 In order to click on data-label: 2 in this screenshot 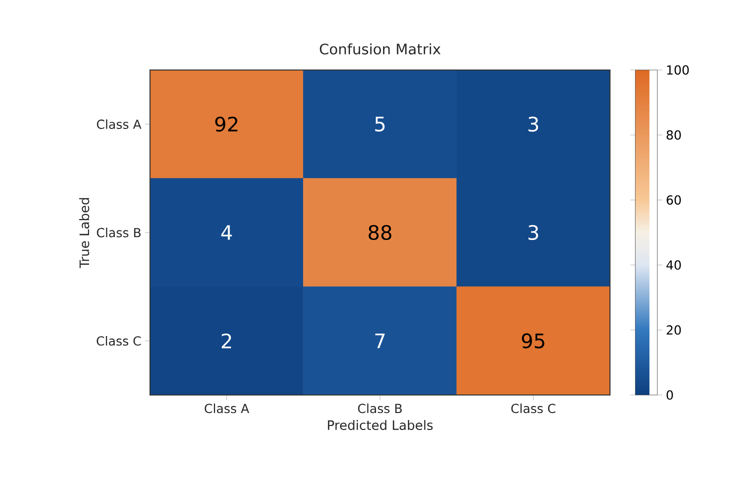, I will do `click(227, 340)`.